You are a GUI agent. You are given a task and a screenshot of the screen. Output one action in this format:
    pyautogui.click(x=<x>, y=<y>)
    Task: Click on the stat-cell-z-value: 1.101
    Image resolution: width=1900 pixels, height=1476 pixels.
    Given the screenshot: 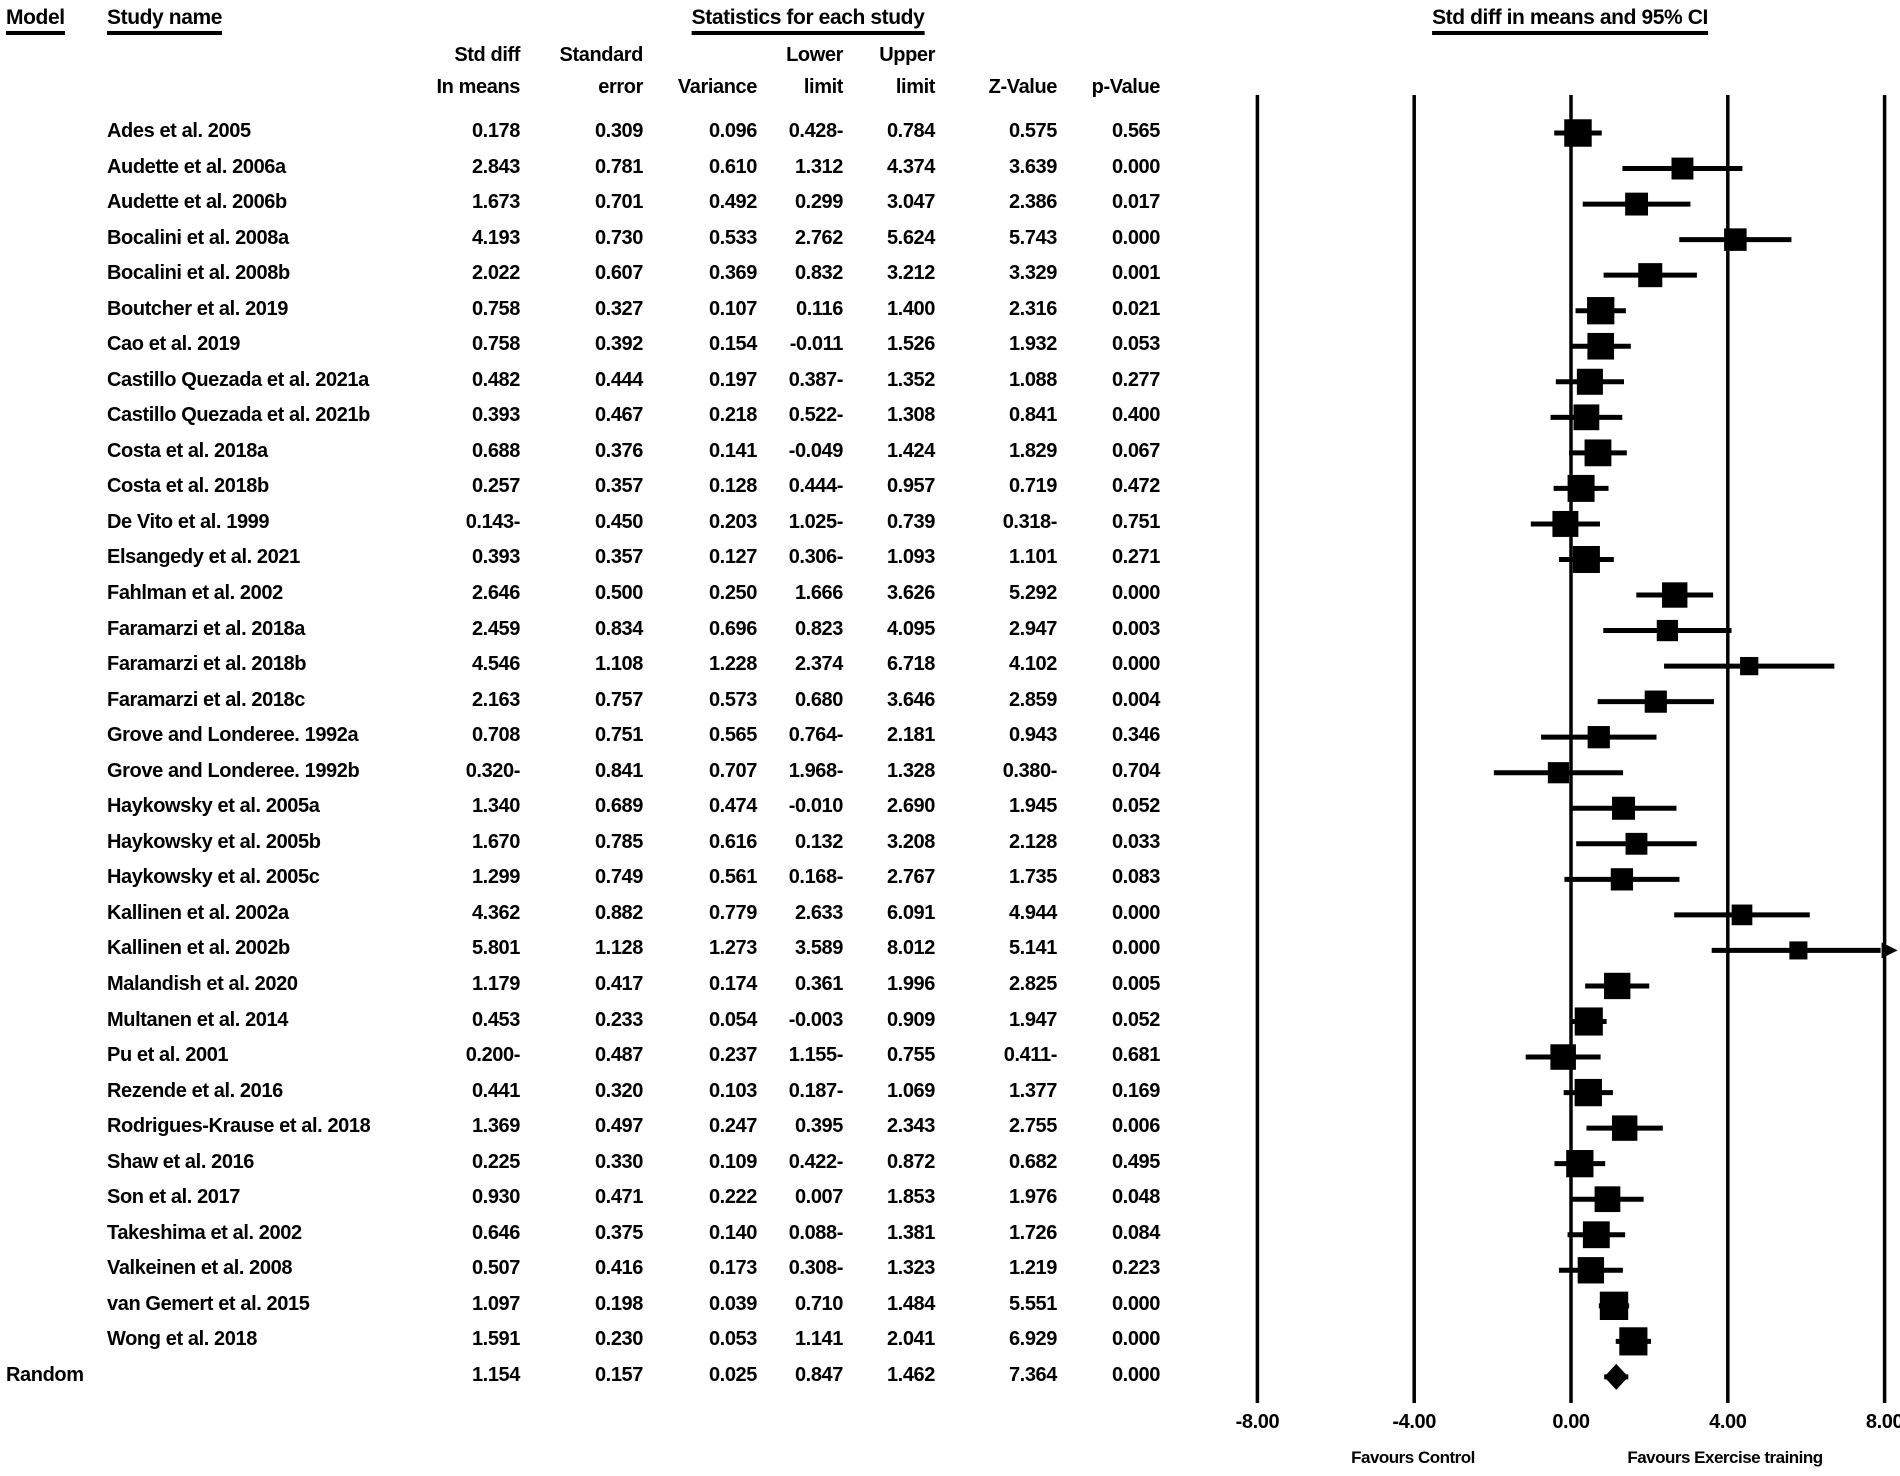 What is the action you would take?
    pyautogui.click(x=1032, y=557)
    